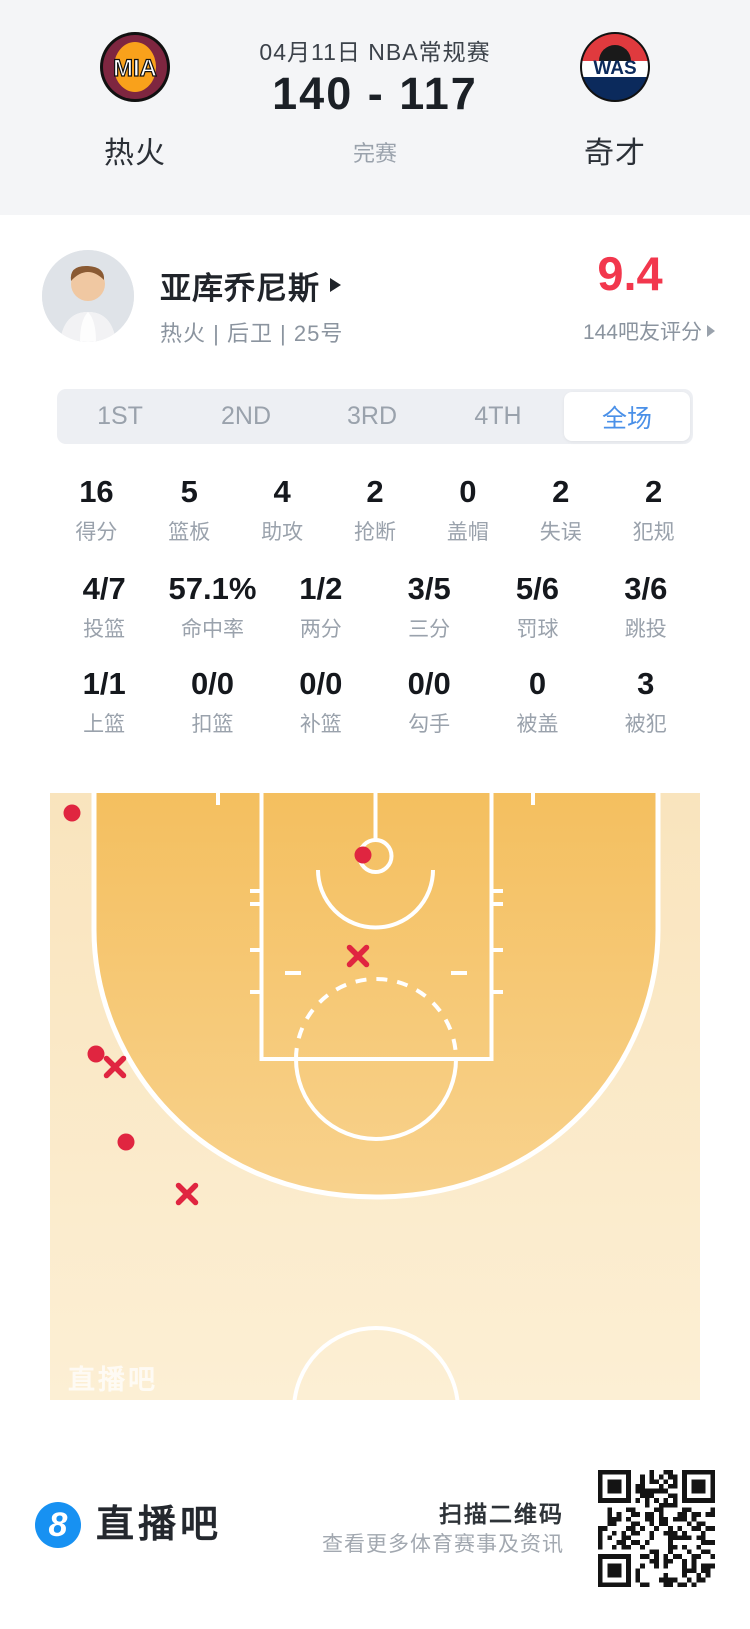 The width and height of the screenshot is (750, 1629). I want to click on rating-votes-label: 144吧友评分, so click(642, 332).